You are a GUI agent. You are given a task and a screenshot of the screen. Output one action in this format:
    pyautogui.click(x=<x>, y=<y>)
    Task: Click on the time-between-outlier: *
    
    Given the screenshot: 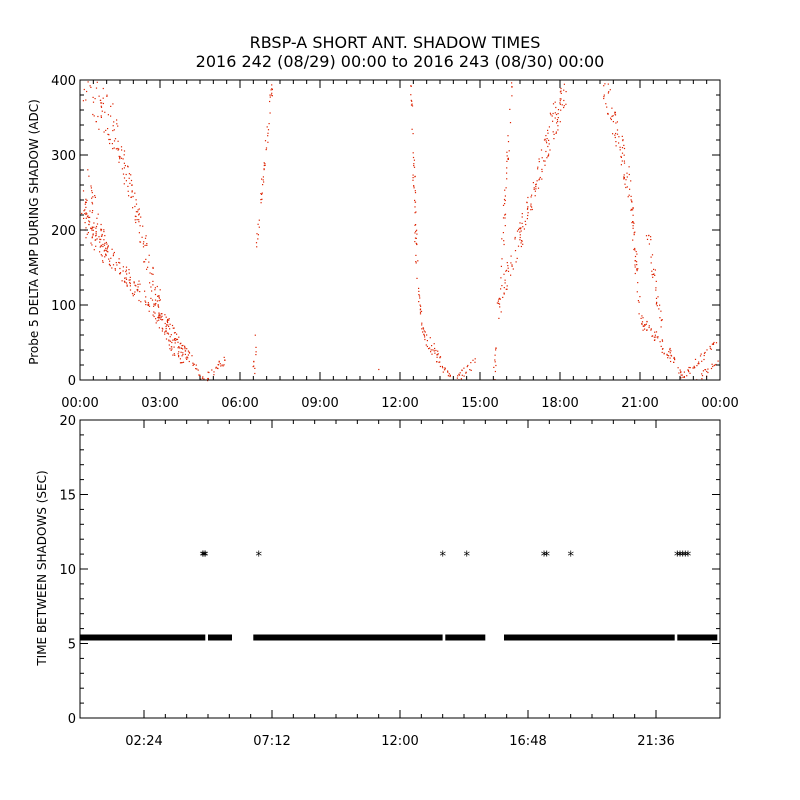 What is the action you would take?
    pyautogui.click(x=205, y=557)
    